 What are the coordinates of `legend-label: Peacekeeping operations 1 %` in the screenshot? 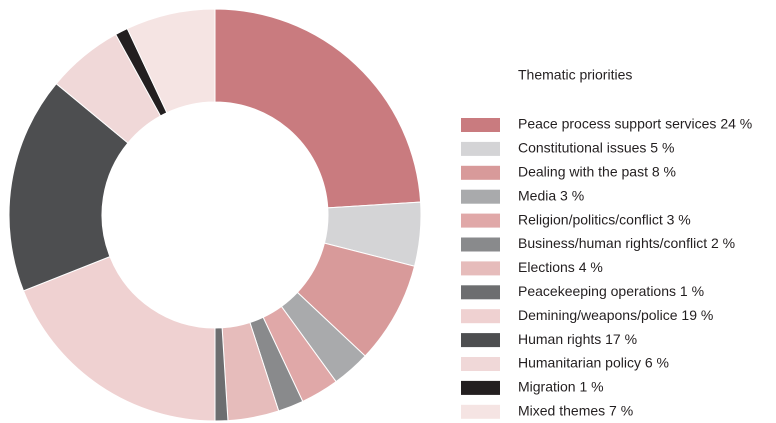 It's located at (611, 291).